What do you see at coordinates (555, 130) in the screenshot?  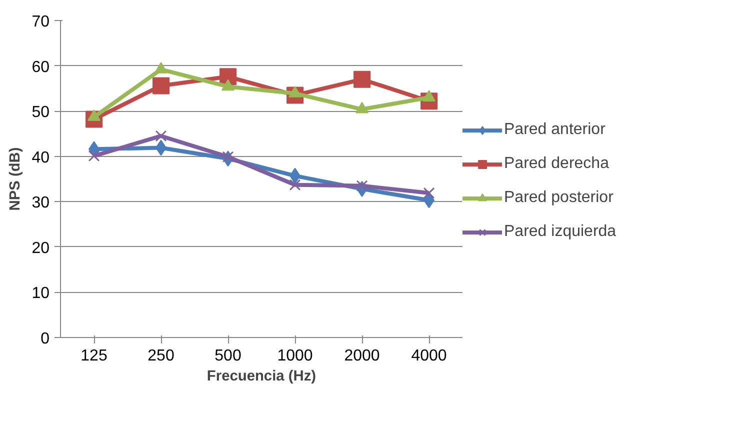 I see `legend-label: Pared anterior` at bounding box center [555, 130].